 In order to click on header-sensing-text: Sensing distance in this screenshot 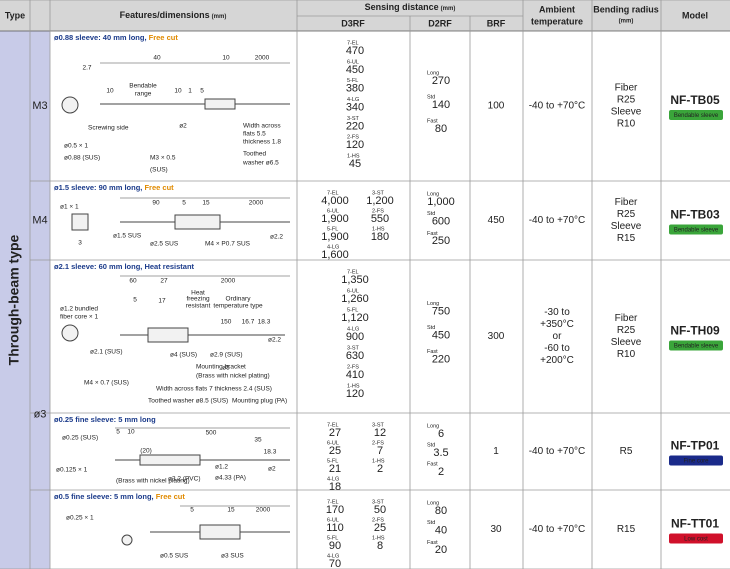, I will do `click(402, 7)`.